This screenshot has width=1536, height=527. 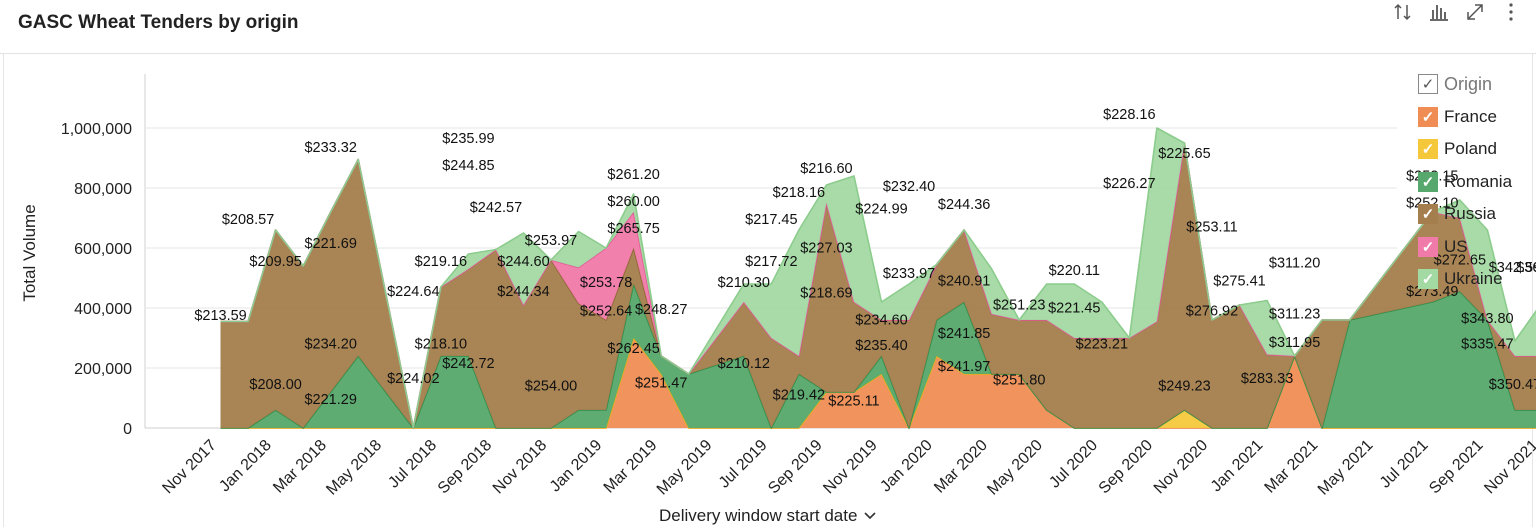 What do you see at coordinates (743, 464) in the screenshot?
I see `x-tick-label: Jul 2019` at bounding box center [743, 464].